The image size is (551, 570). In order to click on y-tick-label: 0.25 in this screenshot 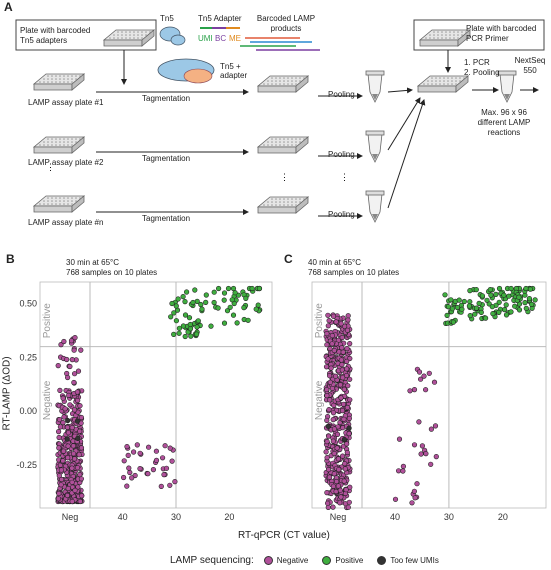, I will do `click(28, 357)`.